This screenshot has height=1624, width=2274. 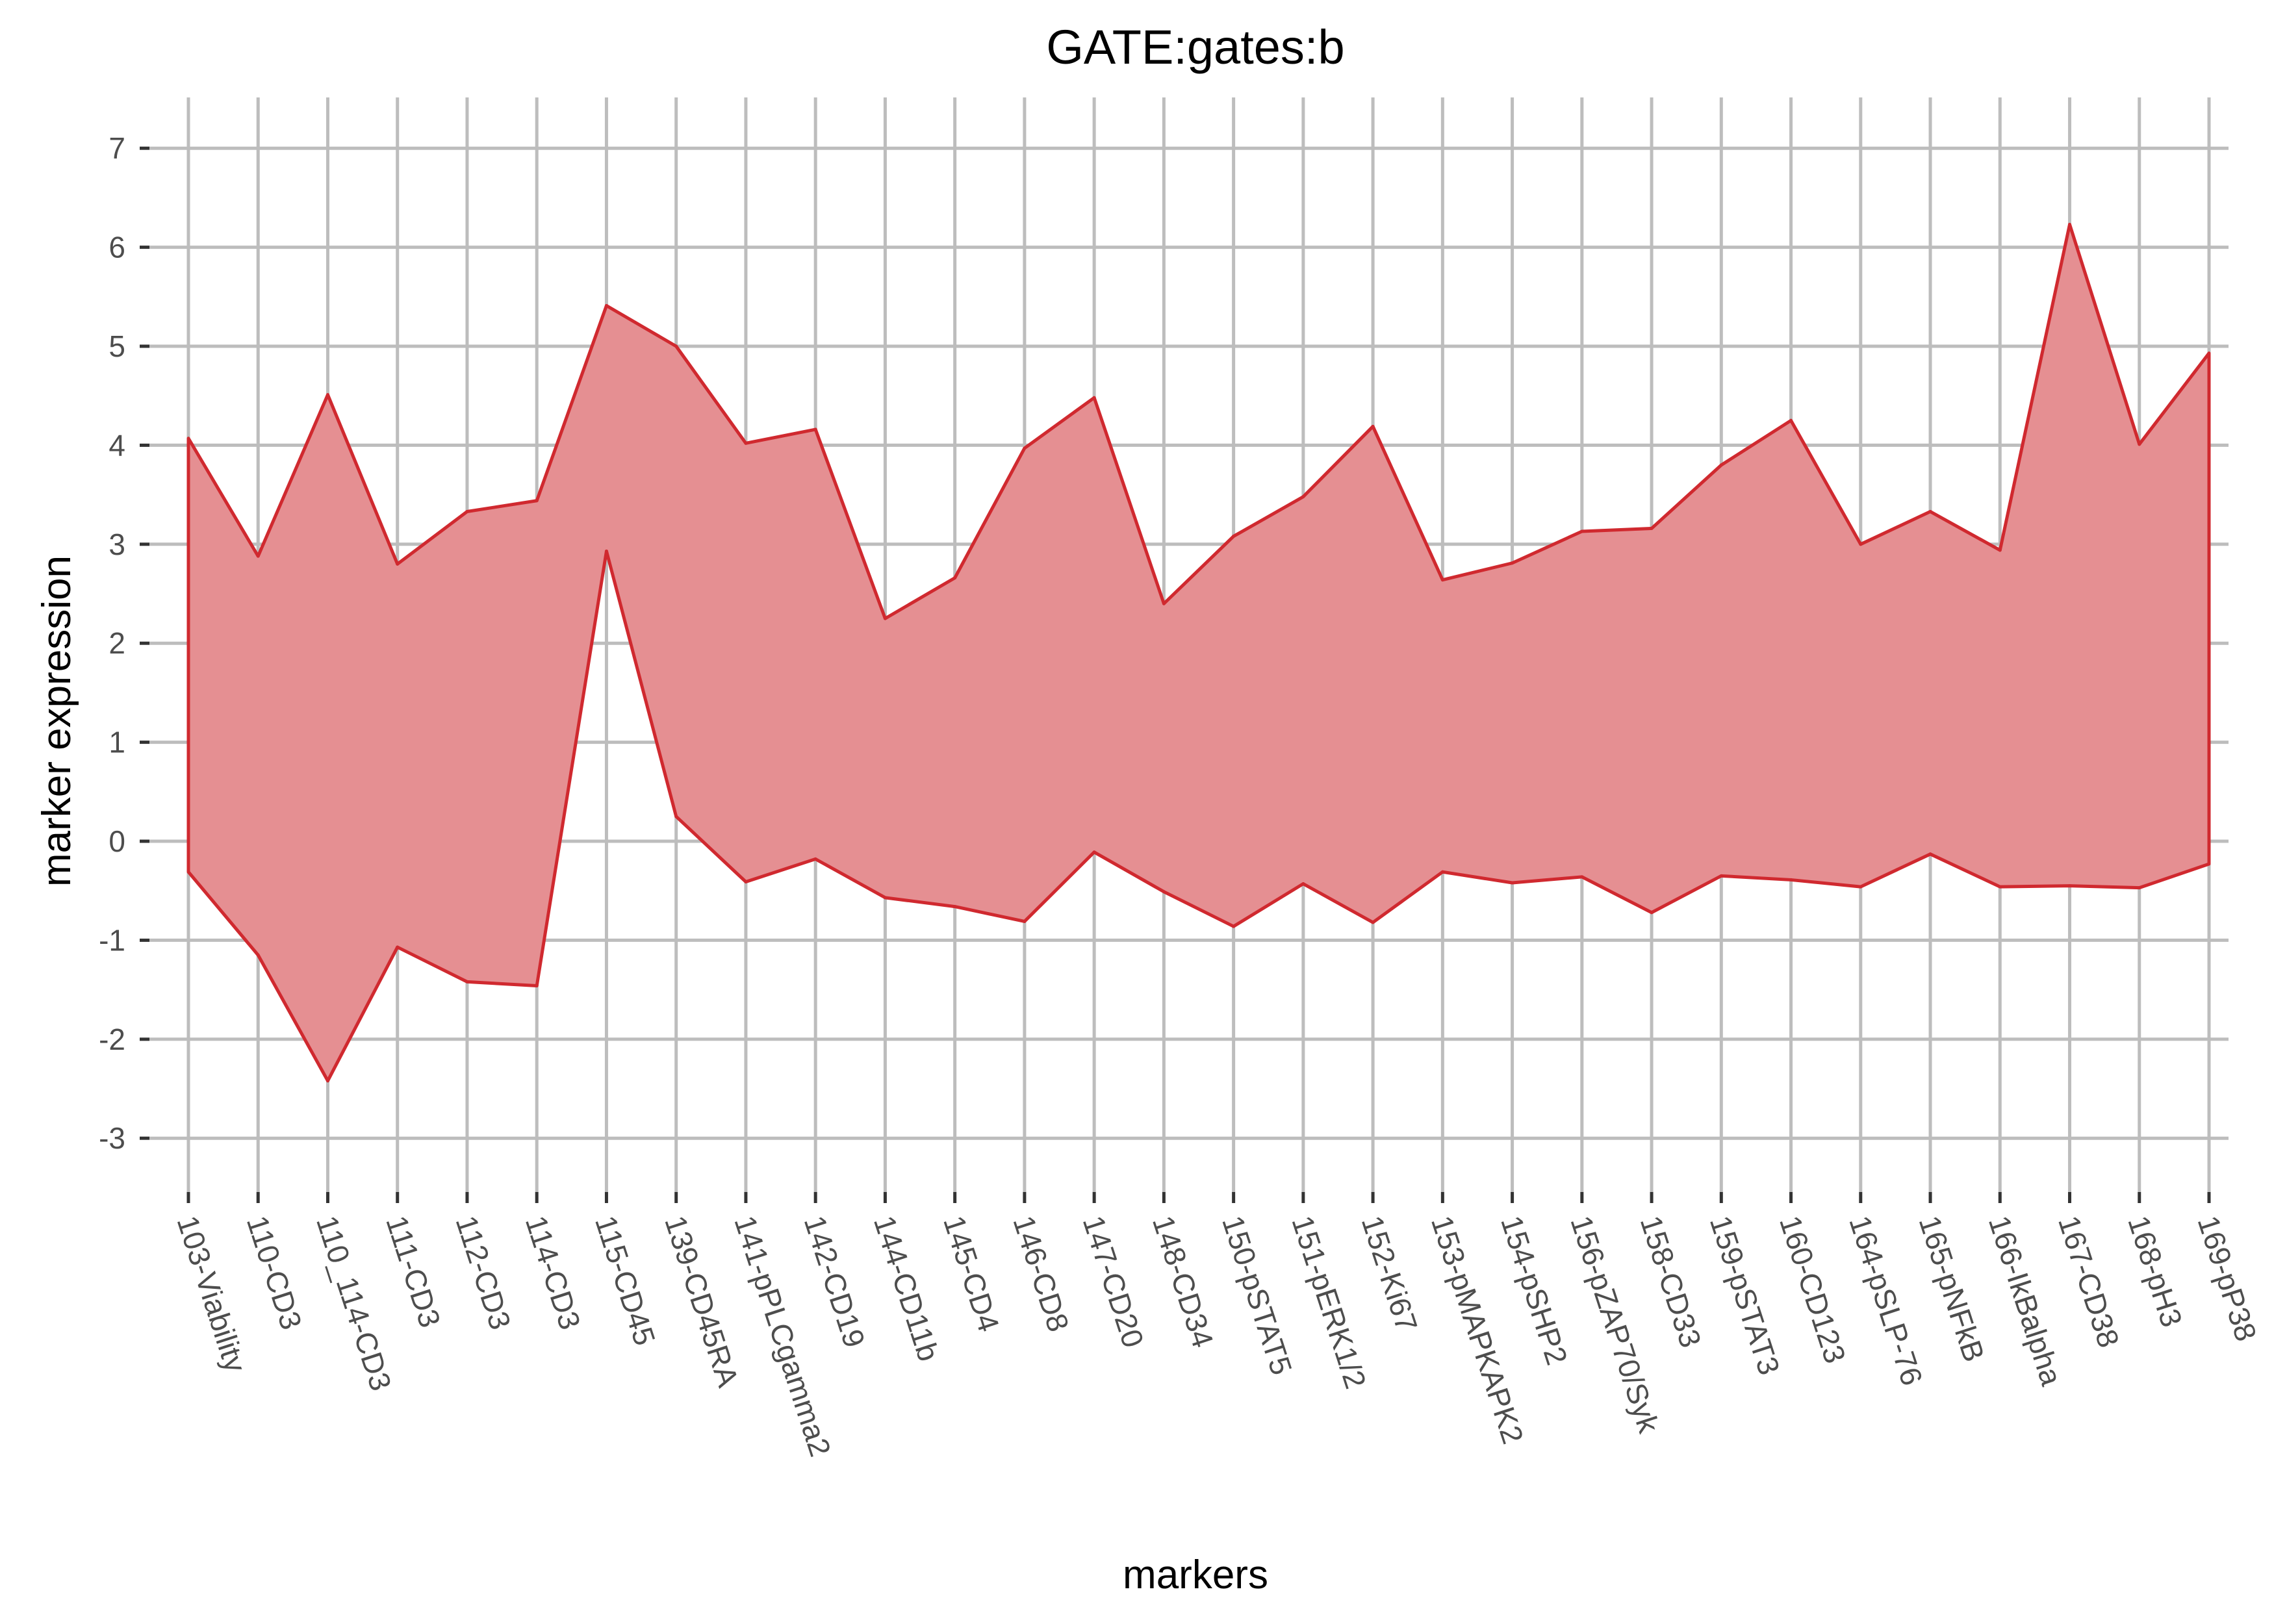 What do you see at coordinates (1671, 1281) in the screenshot?
I see `x-tick-label: 158-CD33` at bounding box center [1671, 1281].